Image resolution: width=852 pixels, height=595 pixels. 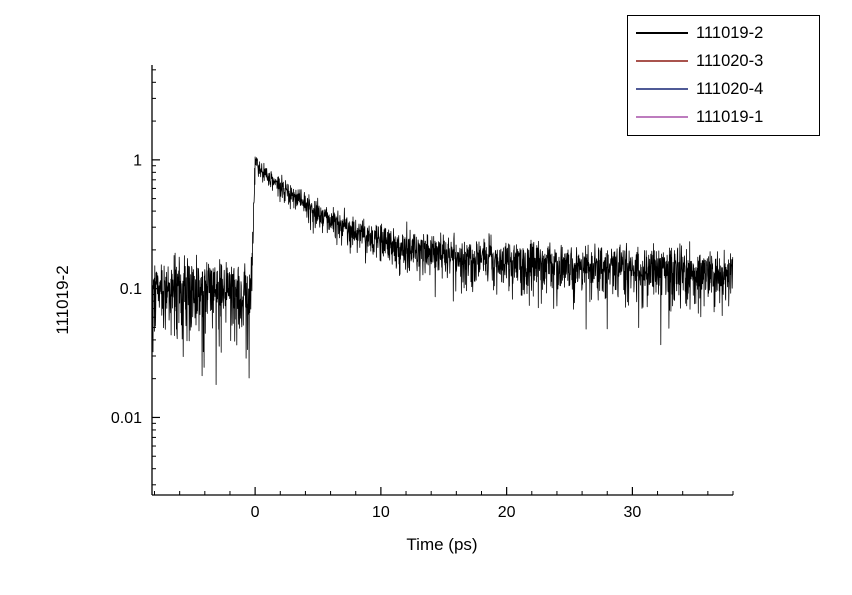 I want to click on y-tick-label: 1, so click(x=137, y=160).